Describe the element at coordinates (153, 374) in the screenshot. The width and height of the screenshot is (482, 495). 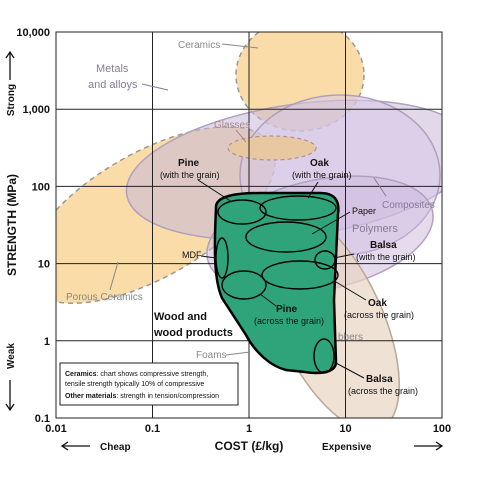
I see `note-ceramics-text: : chart shows compressive strength,` at that location.